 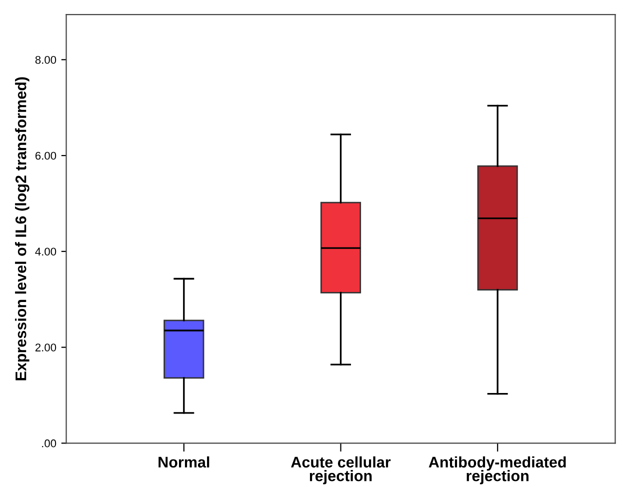 What do you see at coordinates (45, 348) in the screenshot?
I see `y-tick-label: 2.00` at bounding box center [45, 348].